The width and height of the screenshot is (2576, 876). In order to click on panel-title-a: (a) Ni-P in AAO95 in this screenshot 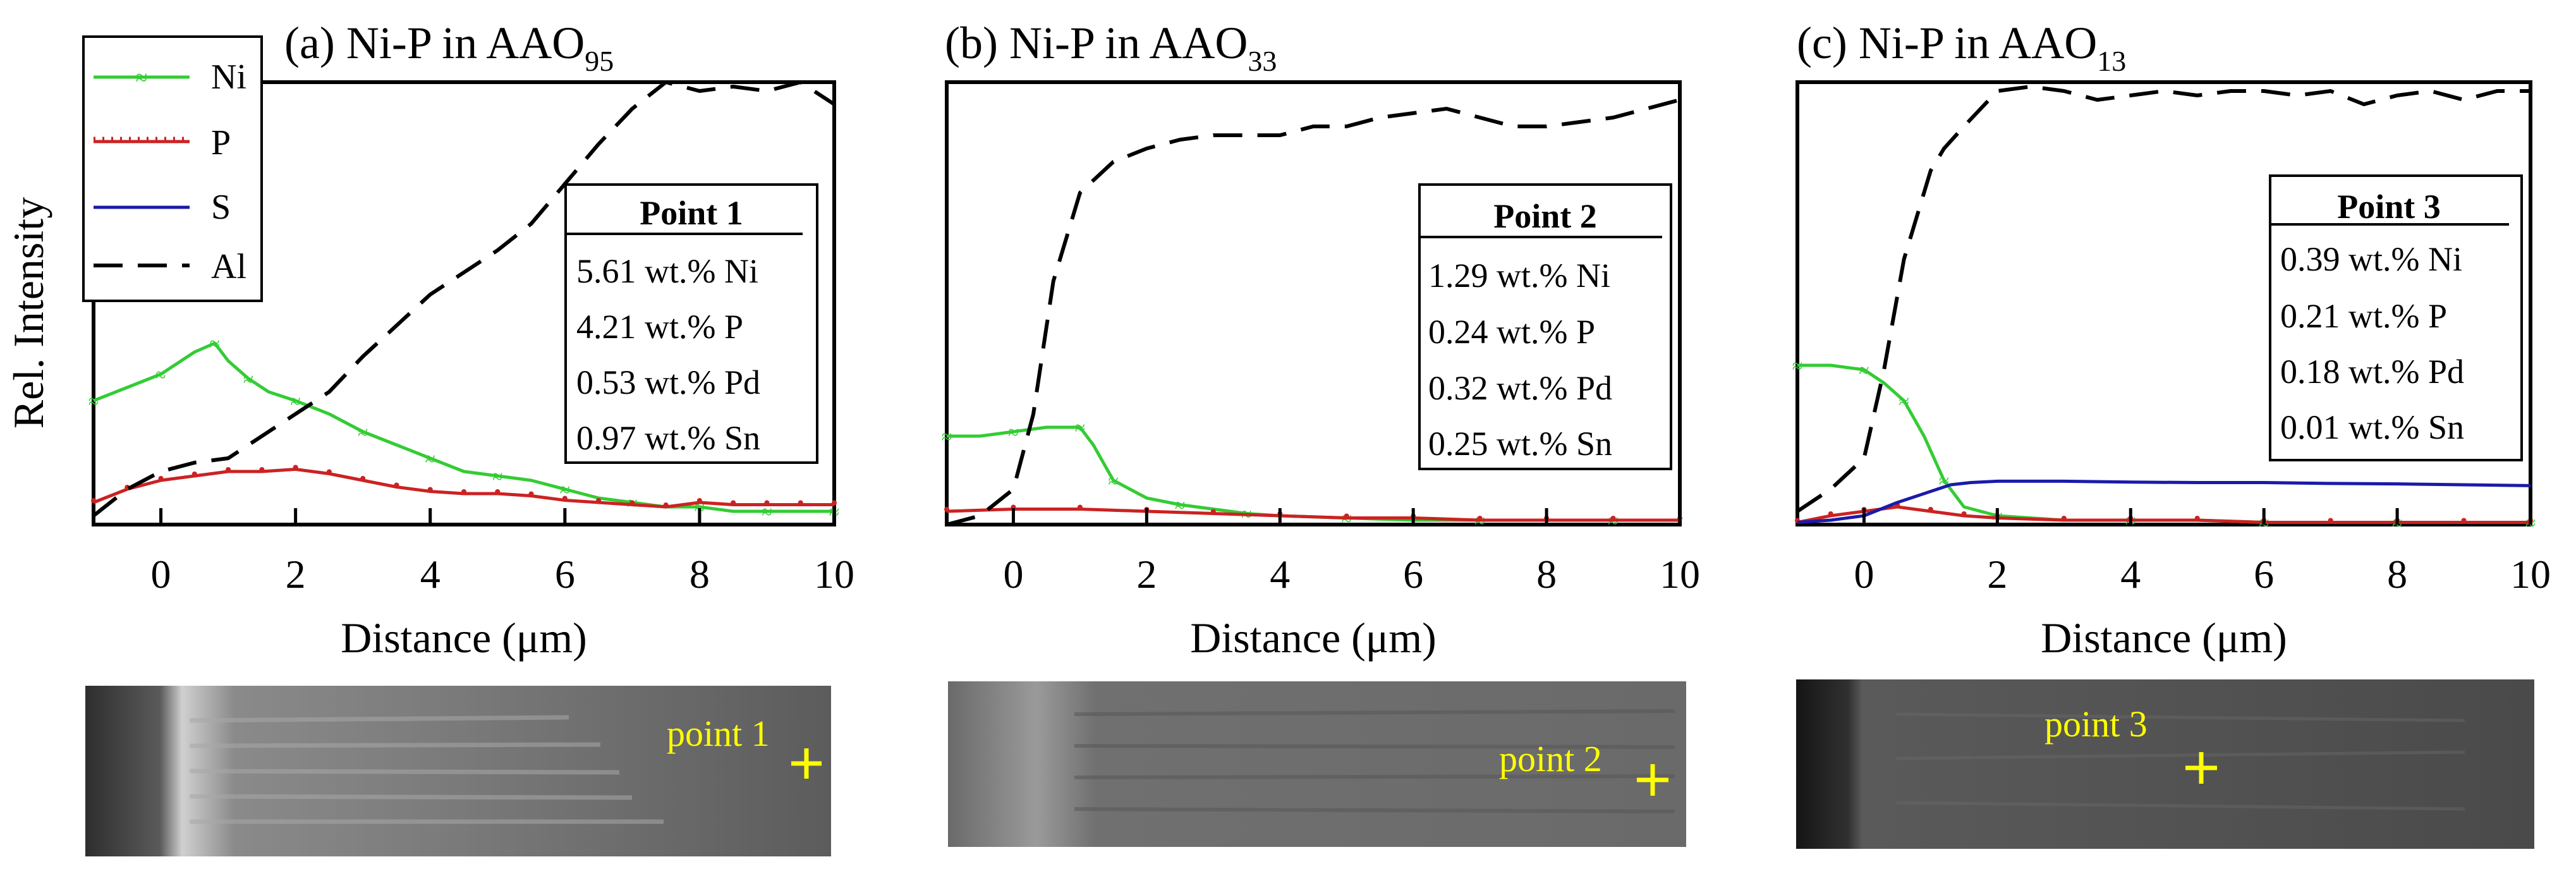, I will do `click(449, 48)`.